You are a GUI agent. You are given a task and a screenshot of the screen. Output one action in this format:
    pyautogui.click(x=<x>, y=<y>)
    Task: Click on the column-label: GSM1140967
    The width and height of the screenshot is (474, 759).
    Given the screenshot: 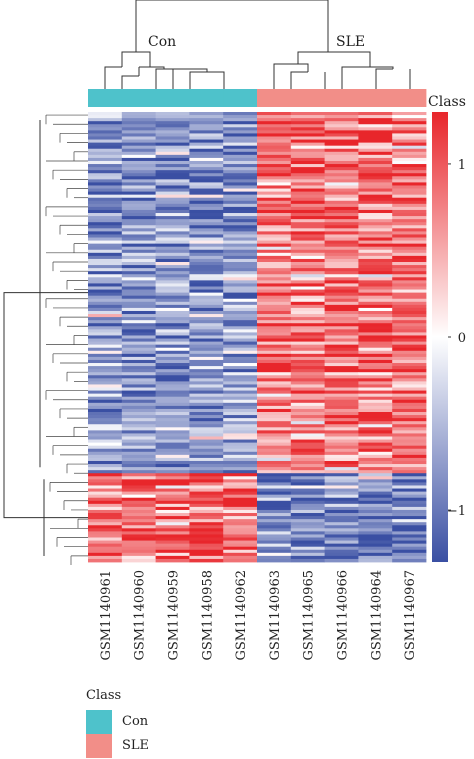 What is the action you would take?
    pyautogui.click(x=410, y=615)
    